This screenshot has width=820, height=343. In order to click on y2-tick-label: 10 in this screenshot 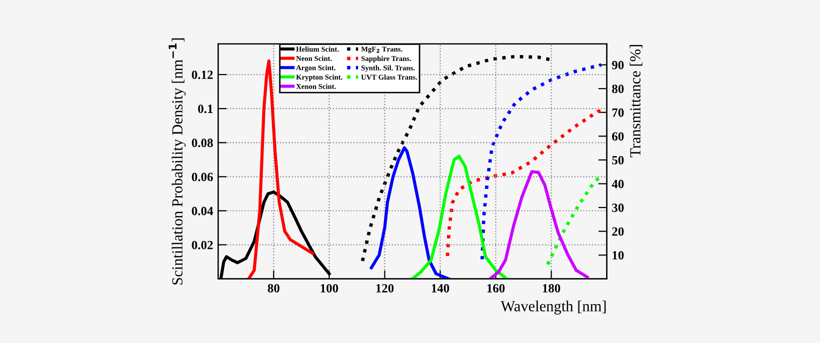, I will do `click(618, 255)`.